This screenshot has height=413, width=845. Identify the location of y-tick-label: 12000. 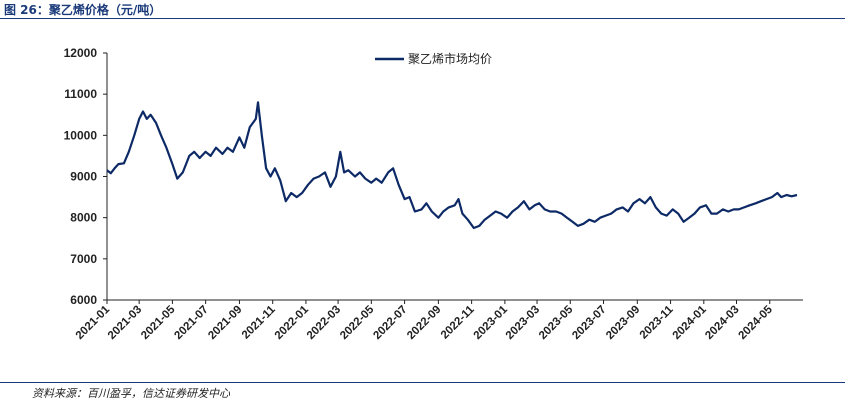
(81, 53).